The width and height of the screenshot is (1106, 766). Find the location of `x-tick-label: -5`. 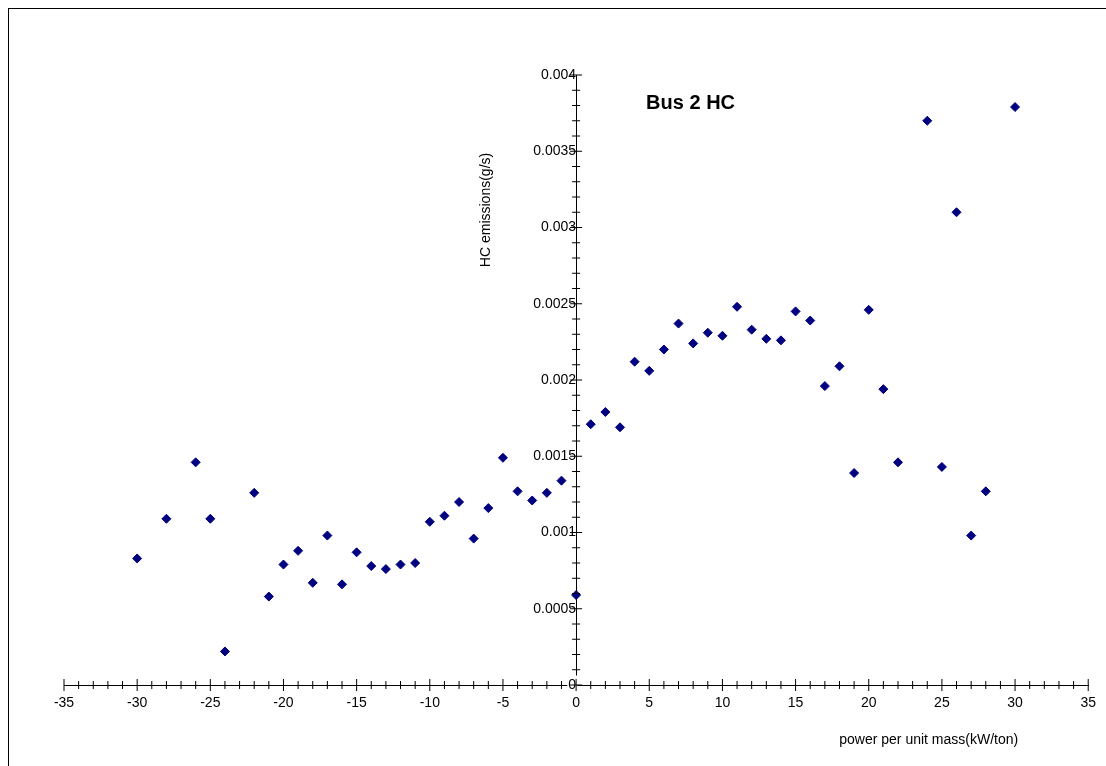

x-tick-label: -5 is located at coordinates (503, 702).